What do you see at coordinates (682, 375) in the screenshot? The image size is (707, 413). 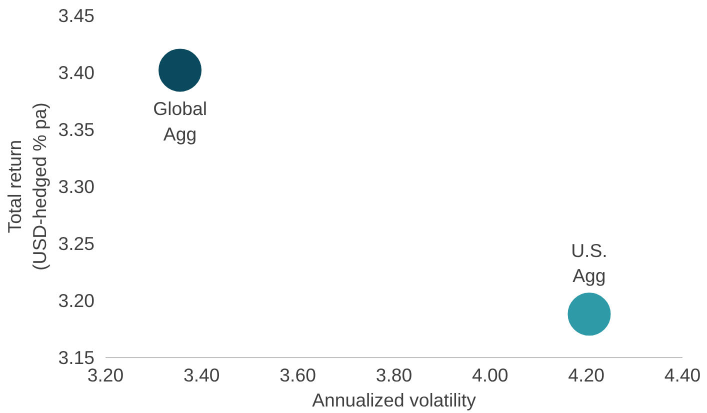 I see `x-tick-label: 4.40` at bounding box center [682, 375].